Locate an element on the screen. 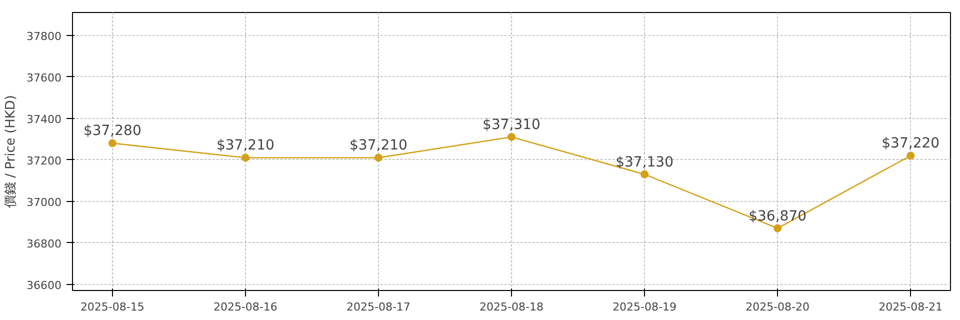  y-axis-title: 價錢 / Price (HKD) is located at coordinates (11, 151).